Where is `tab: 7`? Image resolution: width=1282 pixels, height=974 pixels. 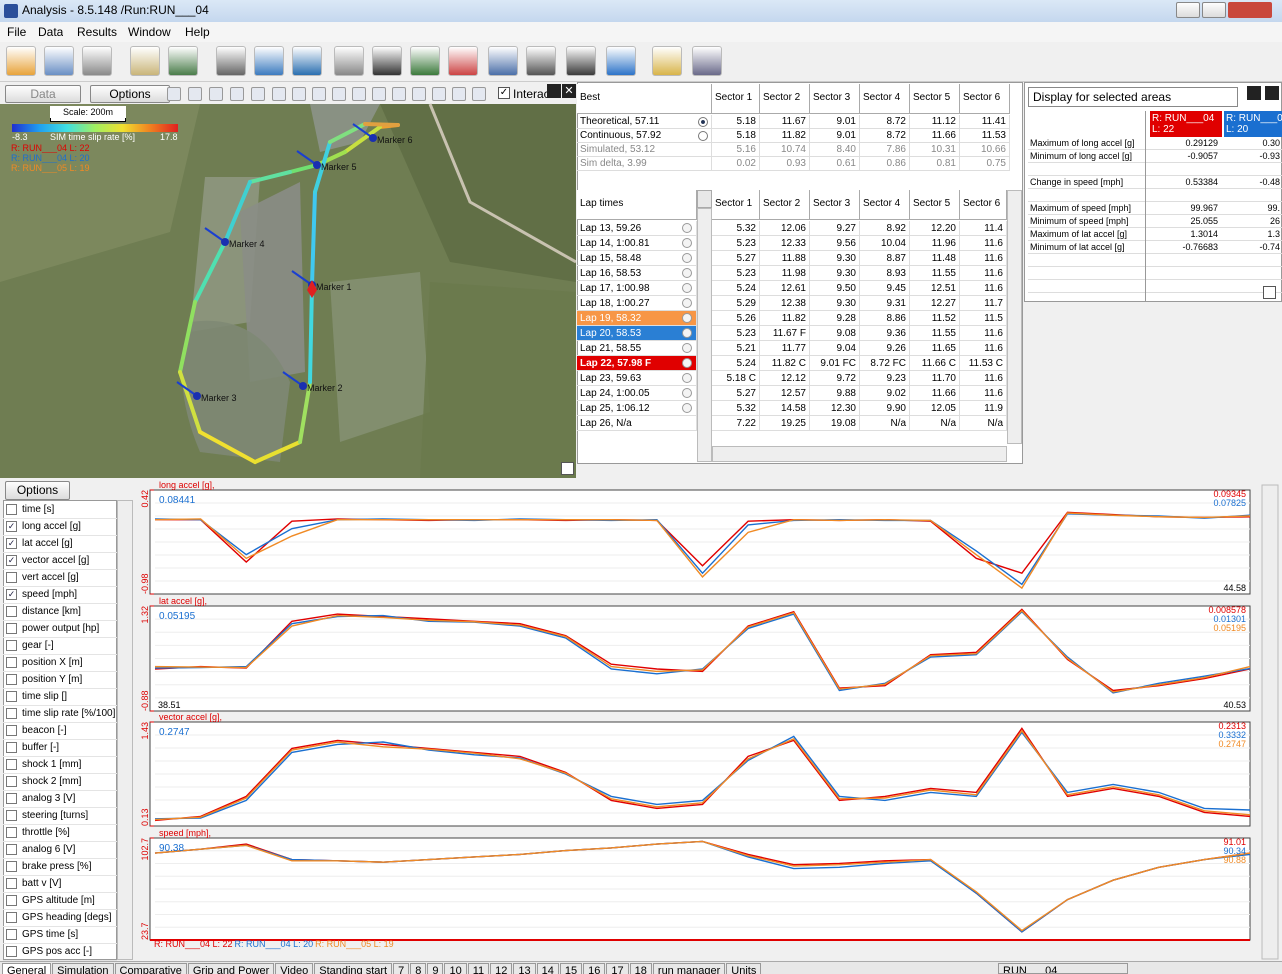 tab: 7 is located at coordinates (401, 968).